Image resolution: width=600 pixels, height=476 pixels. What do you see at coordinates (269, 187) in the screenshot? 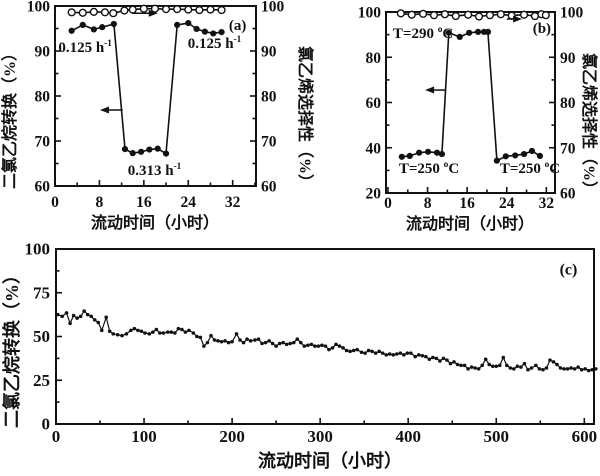
I see `y-right-tick-label: 60` at bounding box center [269, 187].